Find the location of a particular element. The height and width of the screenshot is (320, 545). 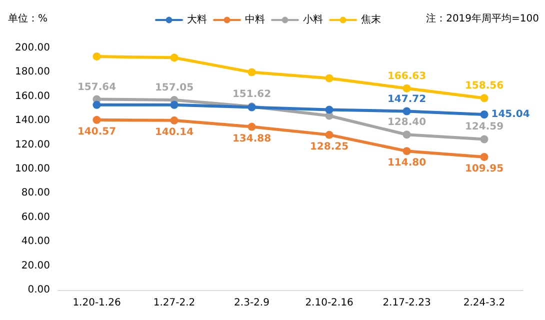

y-tick-label: 160.00 is located at coordinates (32, 96).